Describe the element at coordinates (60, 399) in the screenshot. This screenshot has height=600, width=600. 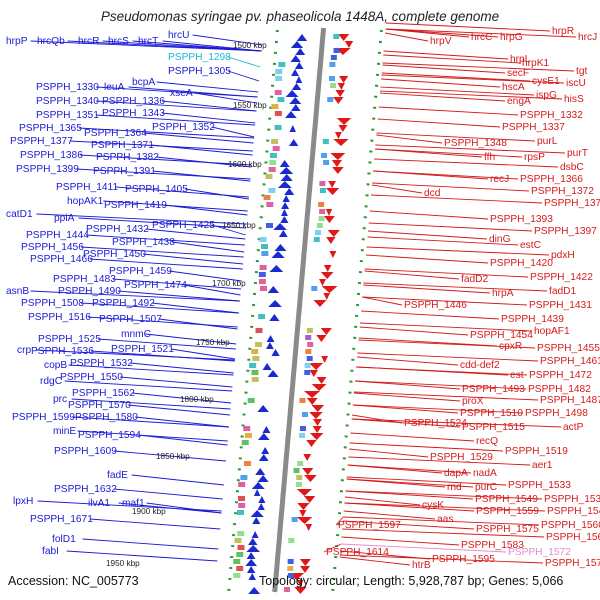
I see `gene-label-left: prc` at that location.